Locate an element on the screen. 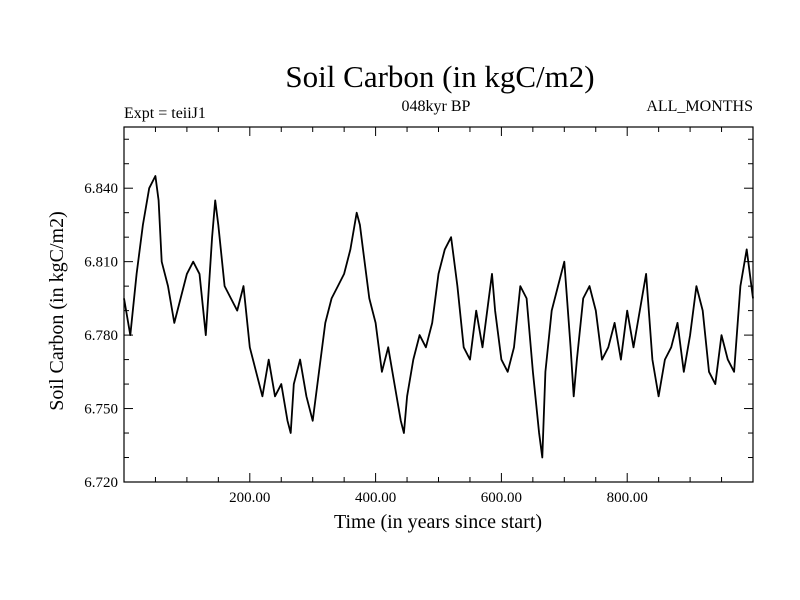 Image resolution: width=800 pixels, height=600 pixels. y-tick-label: 6.840 is located at coordinates (101, 189).